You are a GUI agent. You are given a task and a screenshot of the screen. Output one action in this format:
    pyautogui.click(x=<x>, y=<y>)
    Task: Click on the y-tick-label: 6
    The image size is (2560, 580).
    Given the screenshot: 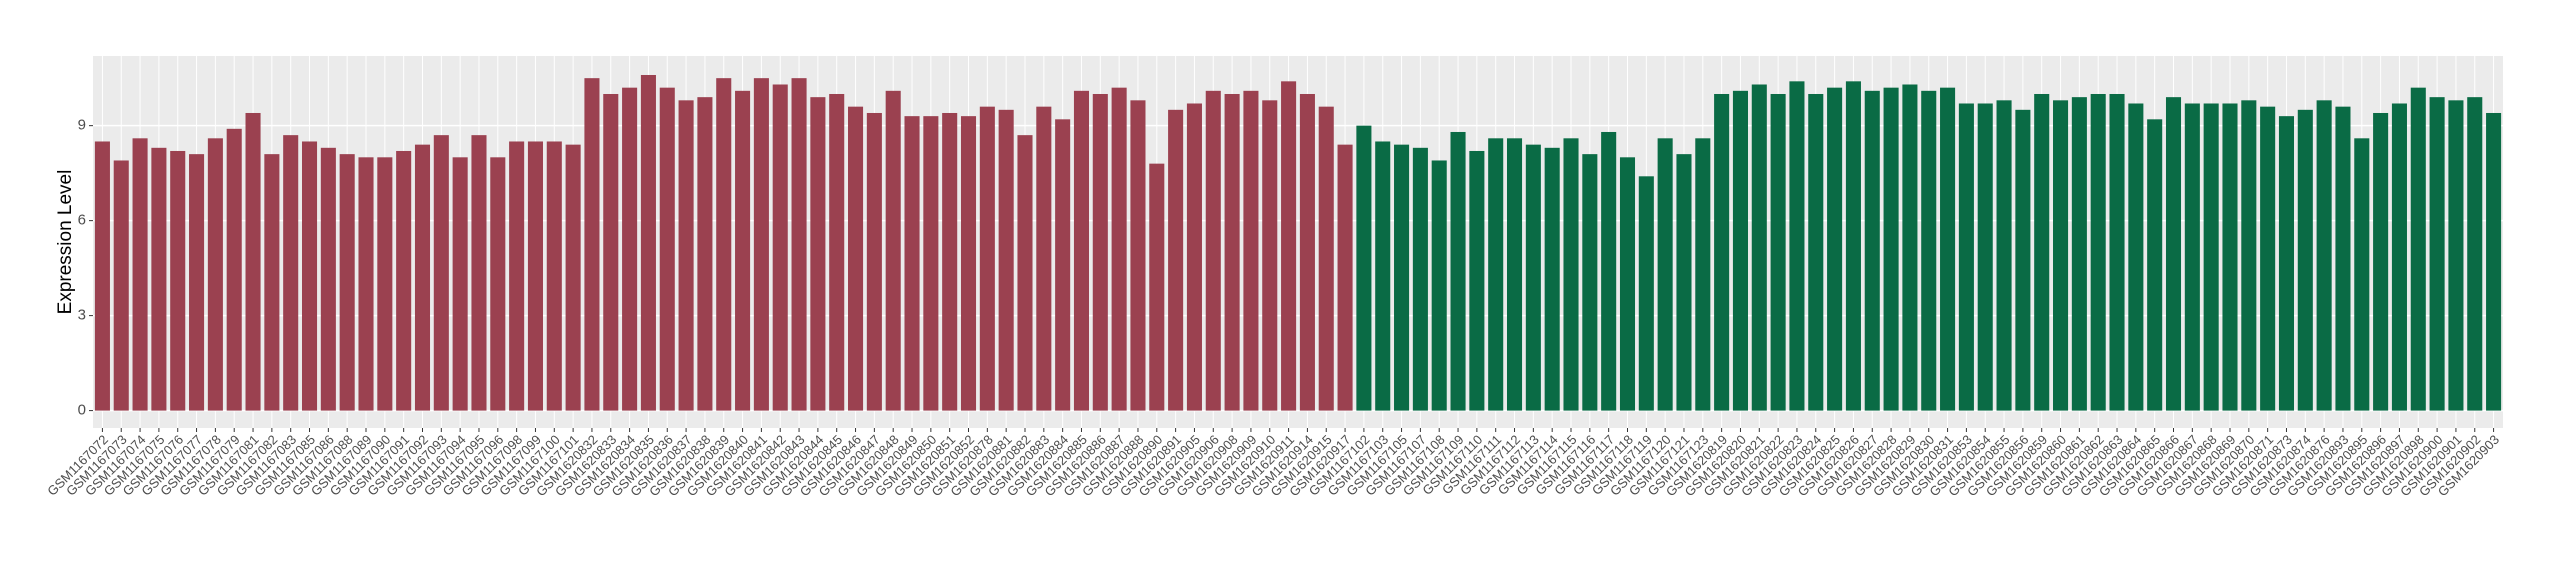 What is the action you would take?
    pyautogui.click(x=82, y=220)
    